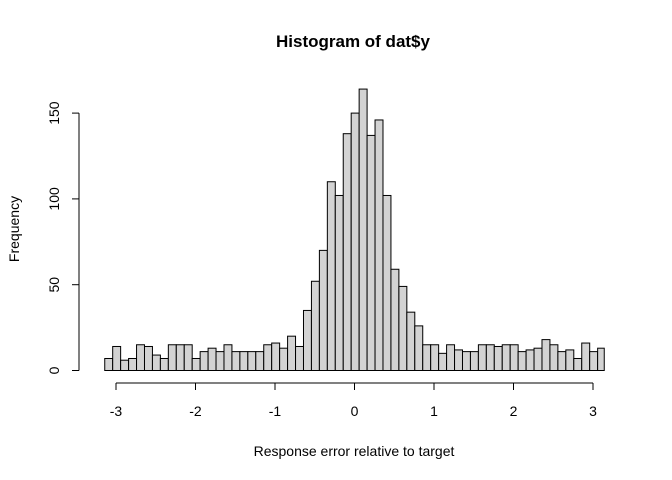 The height and width of the screenshot is (480, 672). I want to click on x-axis: -3 -2 -1 0 1 2 3, so click(353, 400).